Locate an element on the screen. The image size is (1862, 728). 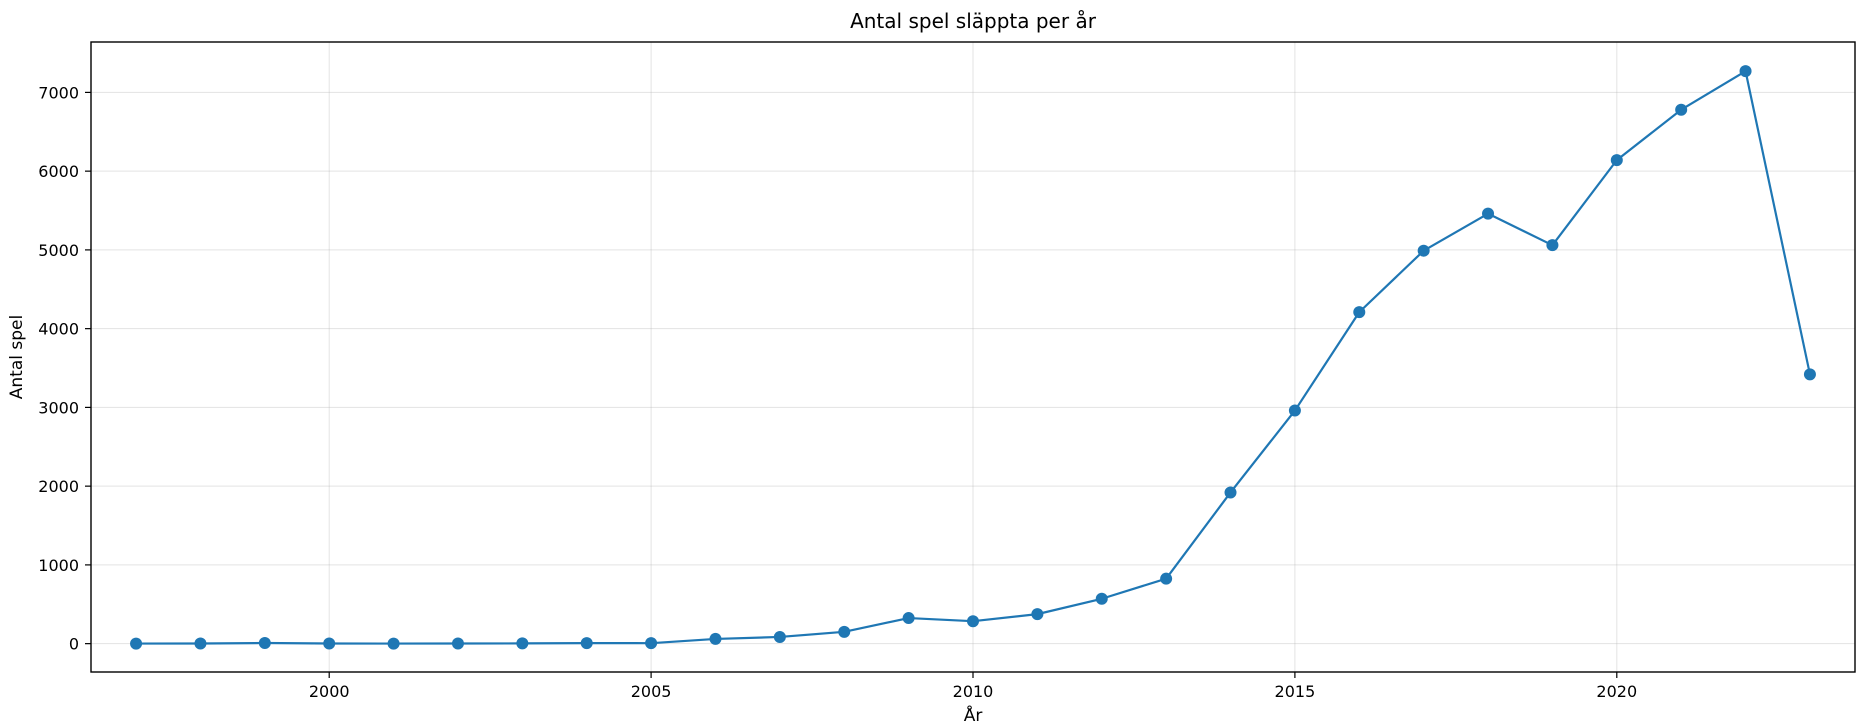
x-tick-label: 2015 is located at coordinates (1295, 691).